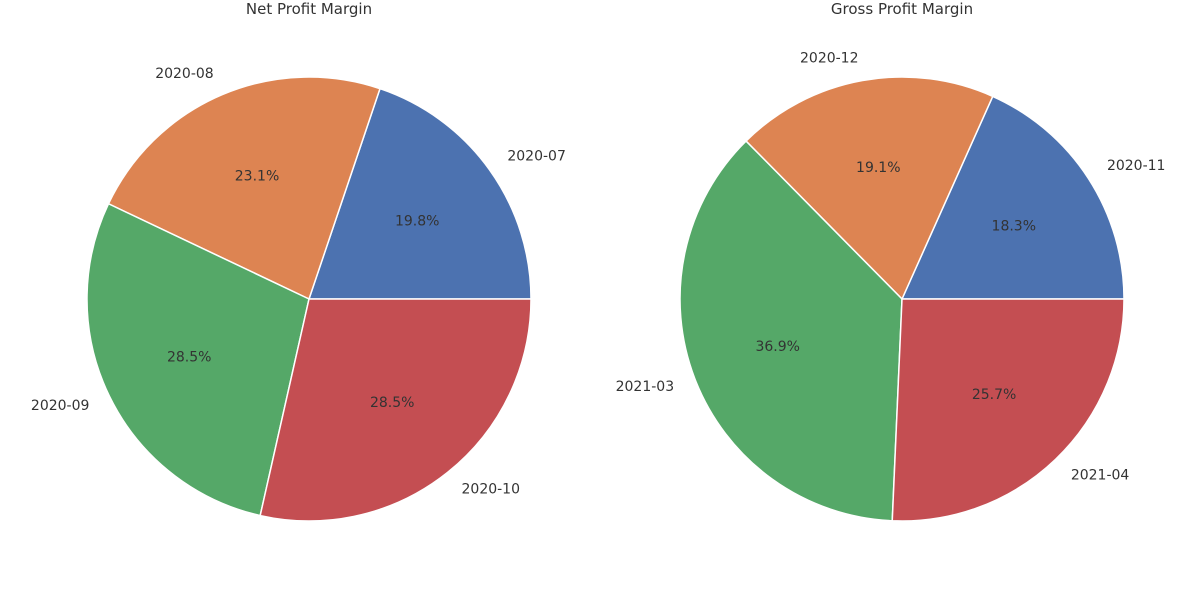 This screenshot has width=1200, height=600. What do you see at coordinates (491, 490) in the screenshot?
I see `slice-category-label: 2020-10` at bounding box center [491, 490].